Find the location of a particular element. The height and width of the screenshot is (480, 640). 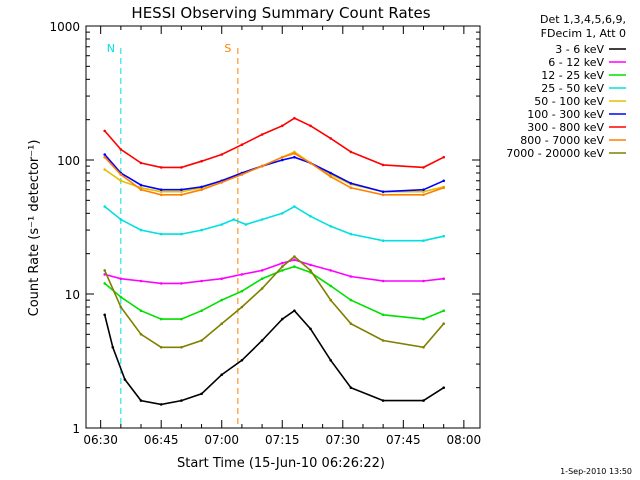

x-tick-label: 06:45 is located at coordinates (161, 440).